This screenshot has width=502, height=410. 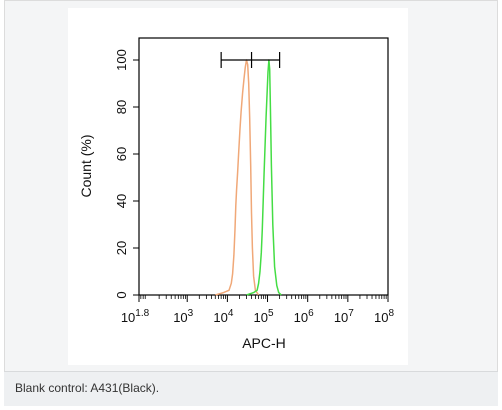 What do you see at coordinates (121, 294) in the screenshot?
I see `y-tick-label: 0` at bounding box center [121, 294].